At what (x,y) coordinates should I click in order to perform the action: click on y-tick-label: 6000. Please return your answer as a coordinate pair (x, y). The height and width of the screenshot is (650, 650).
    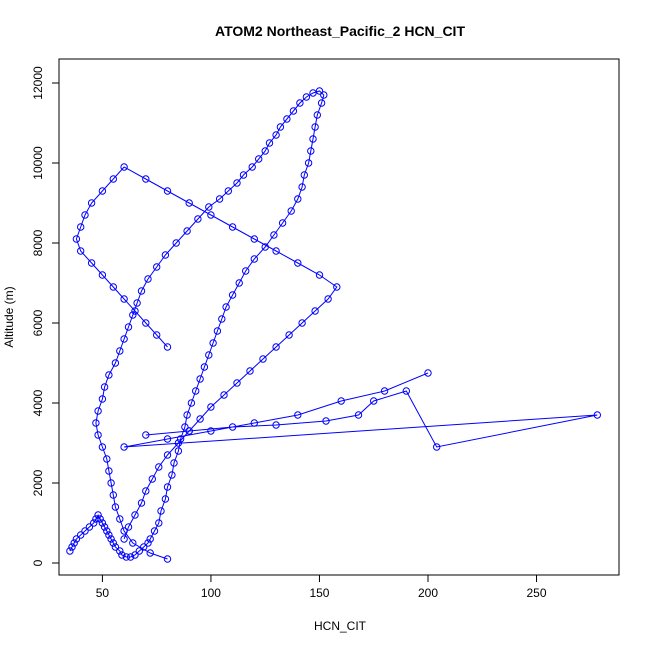
    Looking at the image, I should click on (38, 322).